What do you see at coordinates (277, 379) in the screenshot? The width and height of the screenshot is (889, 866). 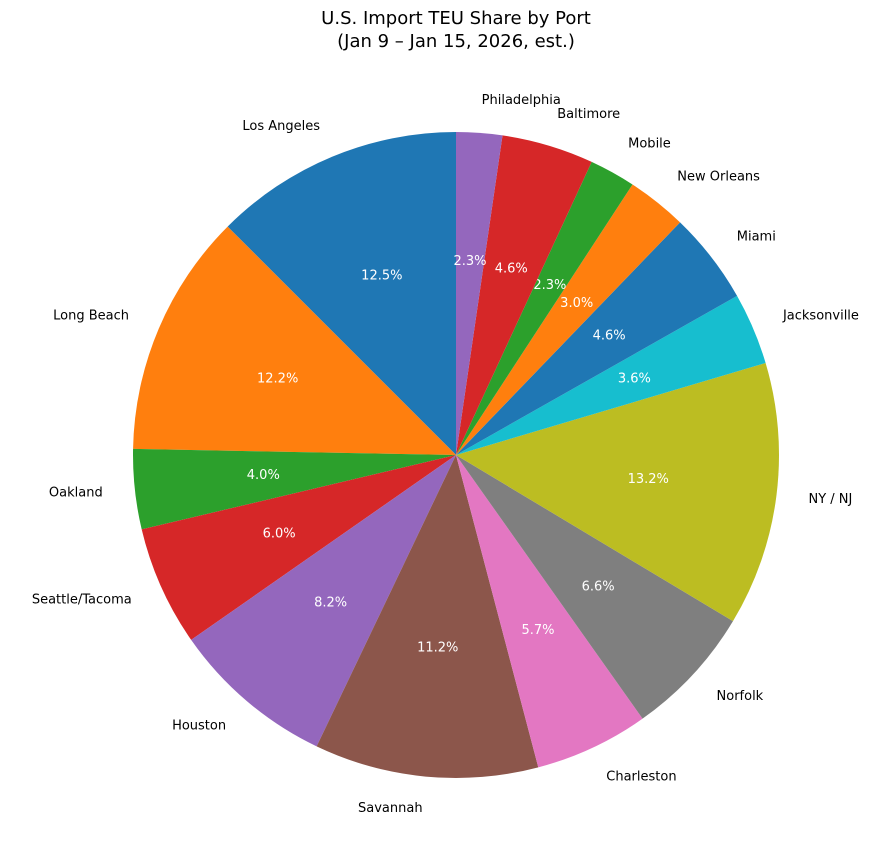 I see `slice-value-label: 12.2%` at bounding box center [277, 379].